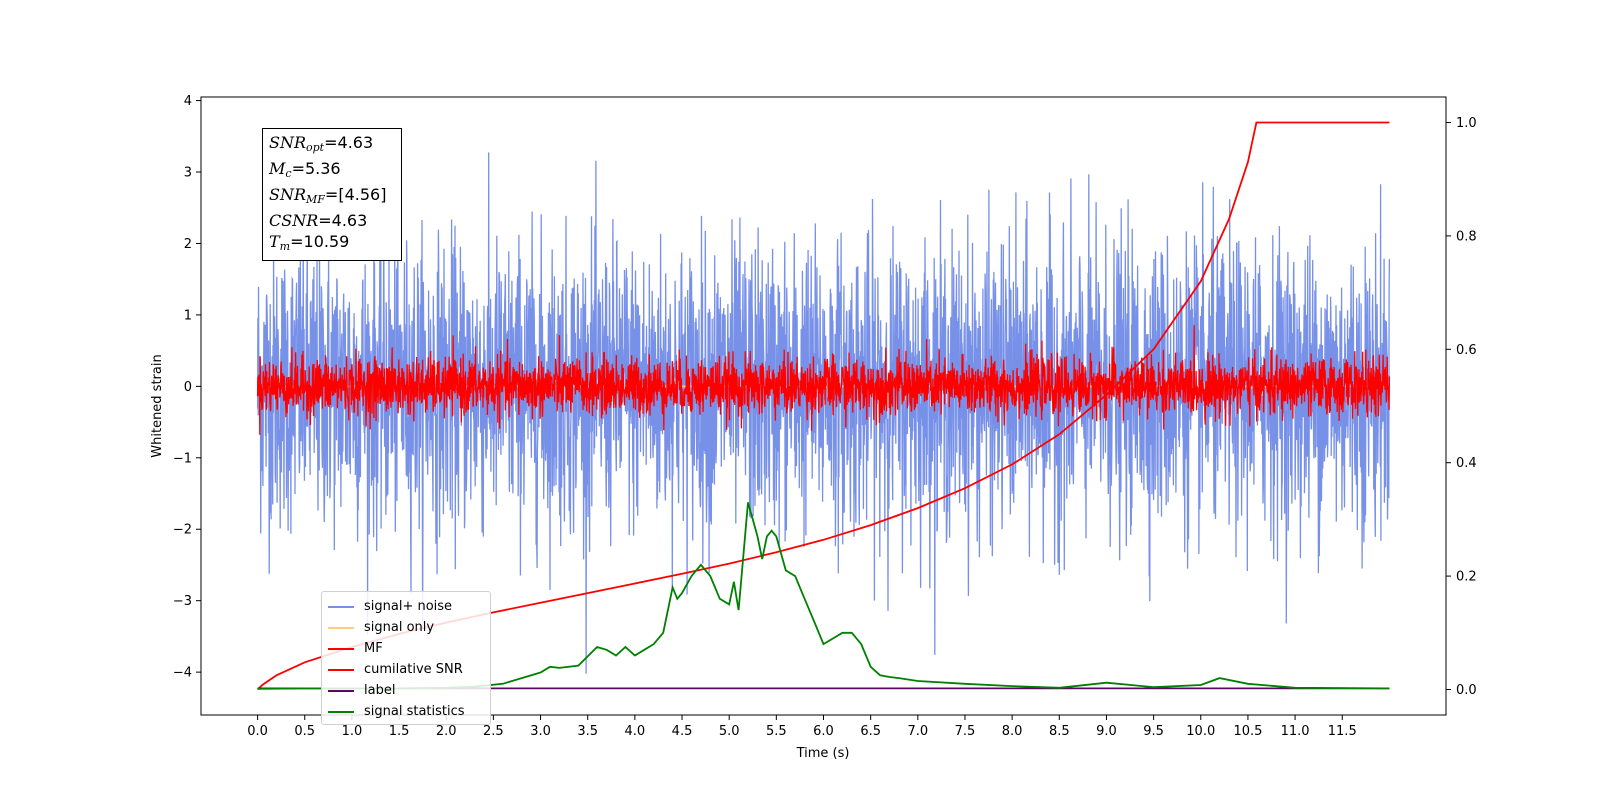  What do you see at coordinates (823, 731) in the screenshot?
I see `x-tick-label: 6.0` at bounding box center [823, 731].